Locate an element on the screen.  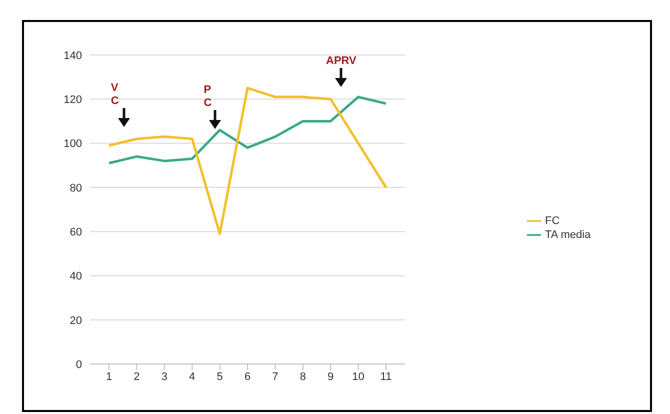
y-tick-label: 100 is located at coordinates (73, 144).